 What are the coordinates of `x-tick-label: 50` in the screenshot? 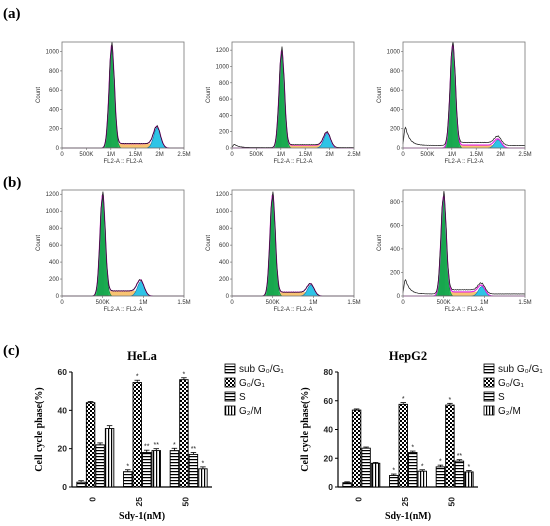 It's located at (186, 502).